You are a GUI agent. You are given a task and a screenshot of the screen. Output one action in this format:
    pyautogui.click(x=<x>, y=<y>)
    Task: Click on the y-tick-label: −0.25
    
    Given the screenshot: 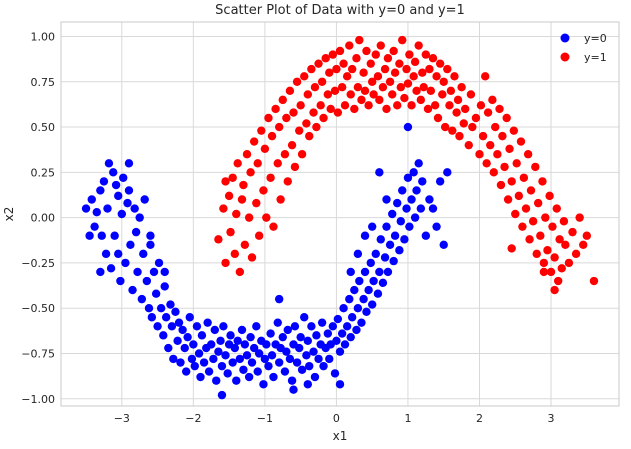 What is the action you would take?
    pyautogui.click(x=38, y=263)
    